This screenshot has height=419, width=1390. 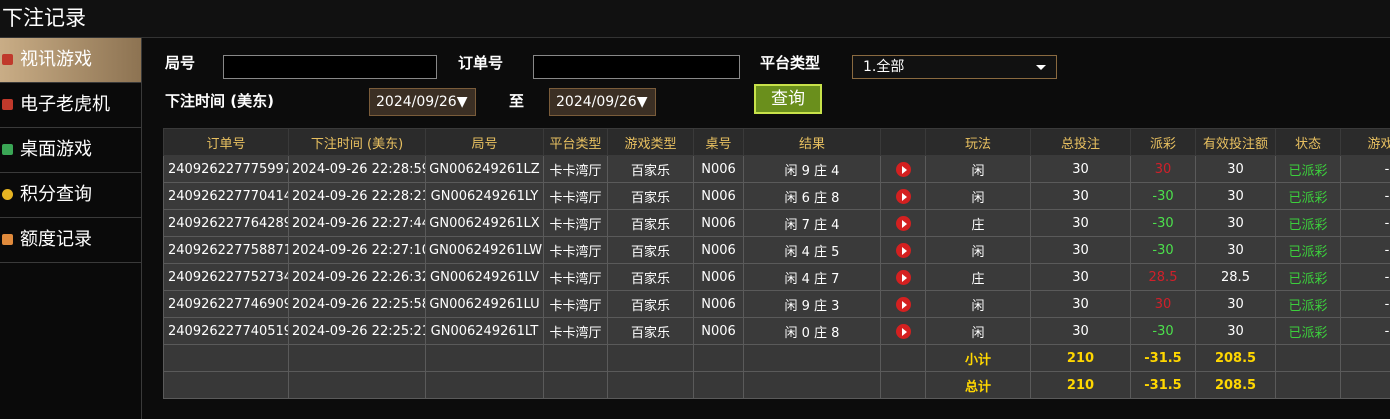 I want to click on sidebar-item: 电子老虎机, so click(x=70, y=105).